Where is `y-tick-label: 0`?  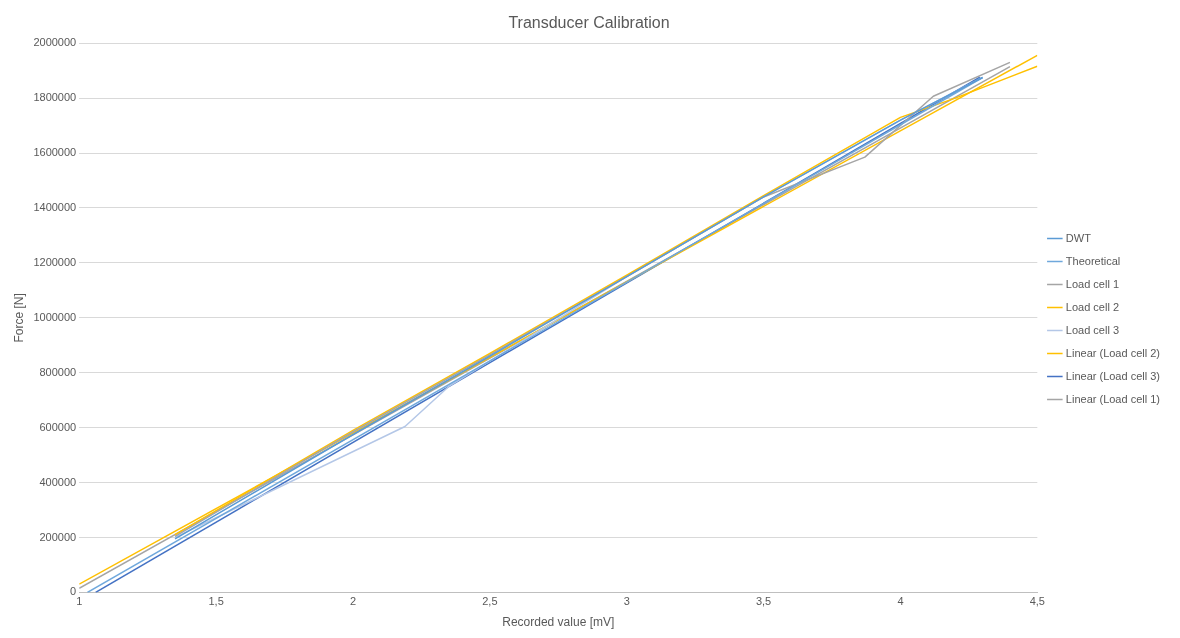
y-tick-label: 0 is located at coordinates (73, 591).